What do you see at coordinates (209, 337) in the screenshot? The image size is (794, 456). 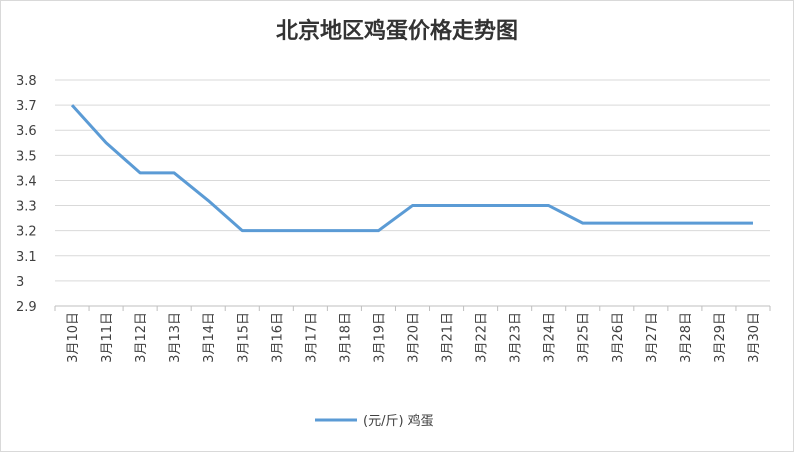 I see `x-tick-label: 3月14日` at bounding box center [209, 337].